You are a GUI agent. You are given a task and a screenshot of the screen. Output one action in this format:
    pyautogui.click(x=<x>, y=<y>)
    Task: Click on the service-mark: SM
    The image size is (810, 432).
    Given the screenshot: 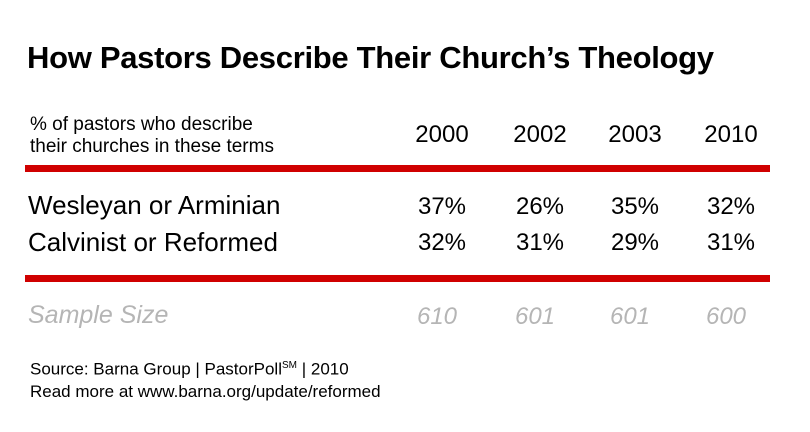 What is the action you would take?
    pyautogui.click(x=289, y=365)
    